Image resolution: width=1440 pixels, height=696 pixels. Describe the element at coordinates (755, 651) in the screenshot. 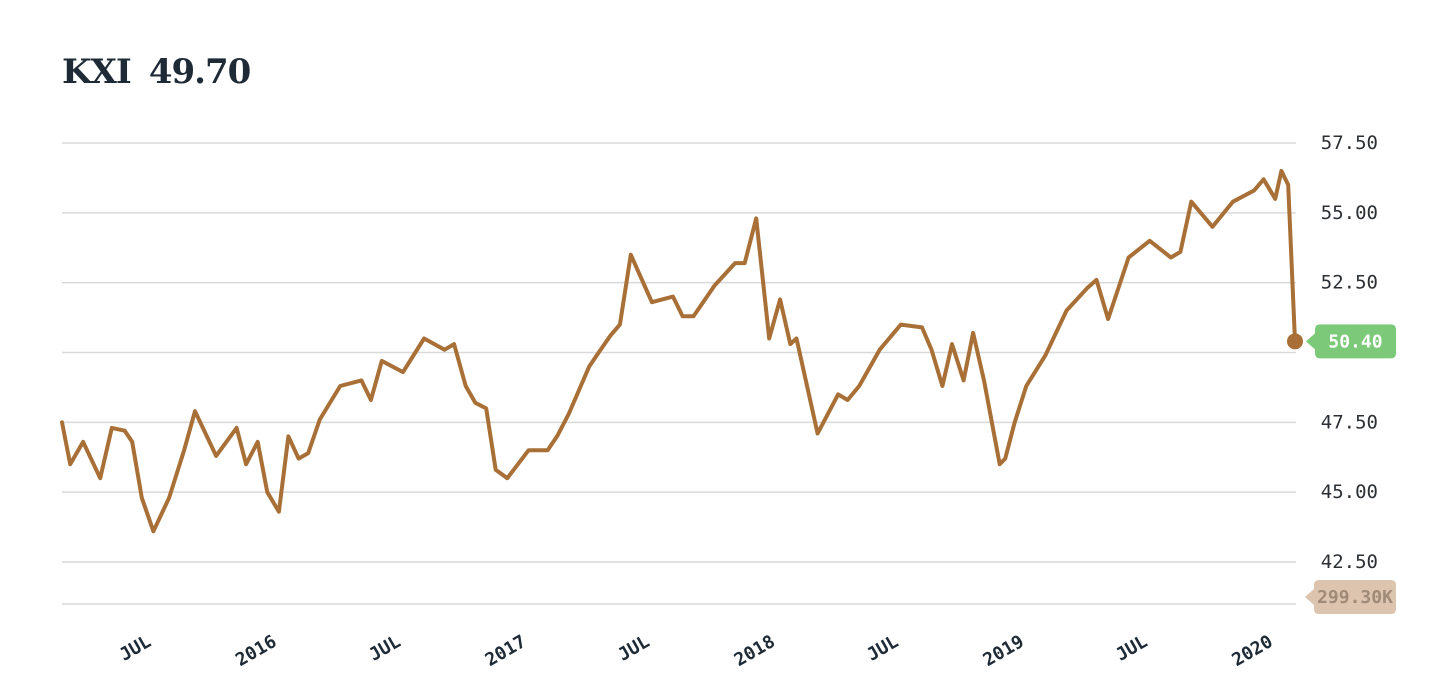

I see `x-tick-label: 2018` at that location.